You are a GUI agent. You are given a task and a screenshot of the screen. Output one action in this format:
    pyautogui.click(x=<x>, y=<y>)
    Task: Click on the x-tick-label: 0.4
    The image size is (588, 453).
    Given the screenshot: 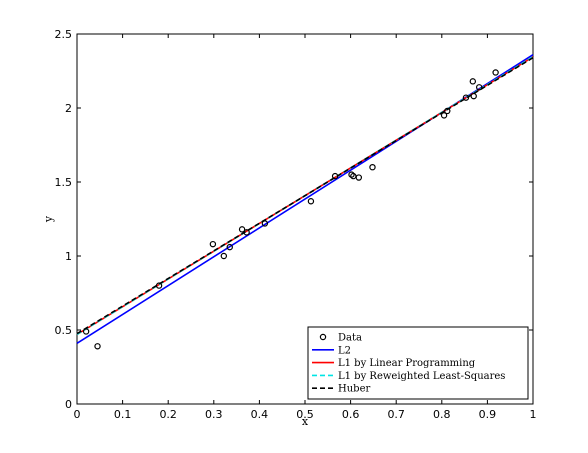 What is the action you would take?
    pyautogui.click(x=260, y=414)
    